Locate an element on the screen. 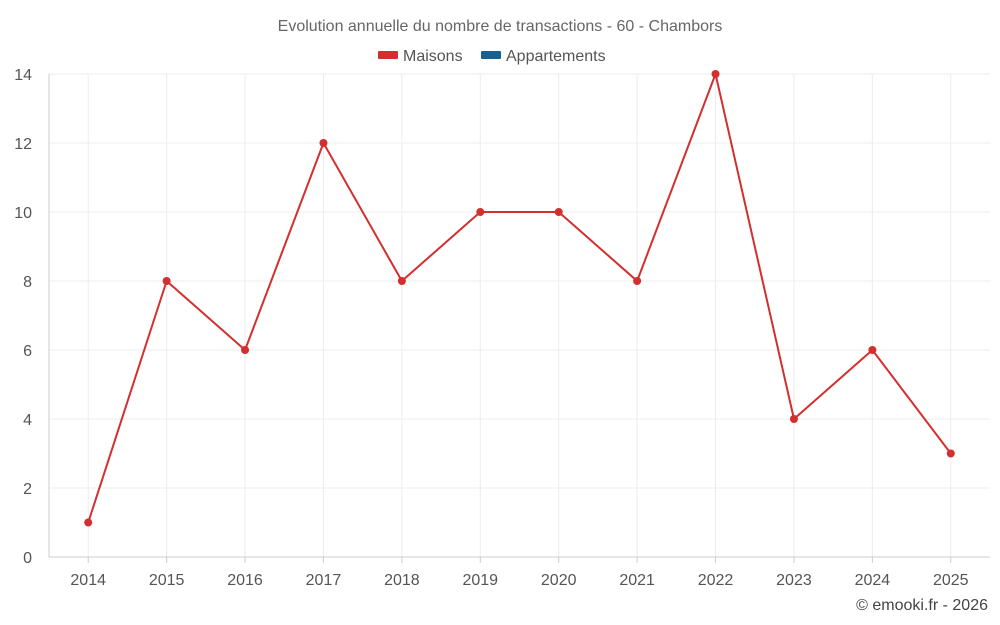 The width and height of the screenshot is (1000, 625). x-tick-label-2019: 2019 is located at coordinates (480, 580).